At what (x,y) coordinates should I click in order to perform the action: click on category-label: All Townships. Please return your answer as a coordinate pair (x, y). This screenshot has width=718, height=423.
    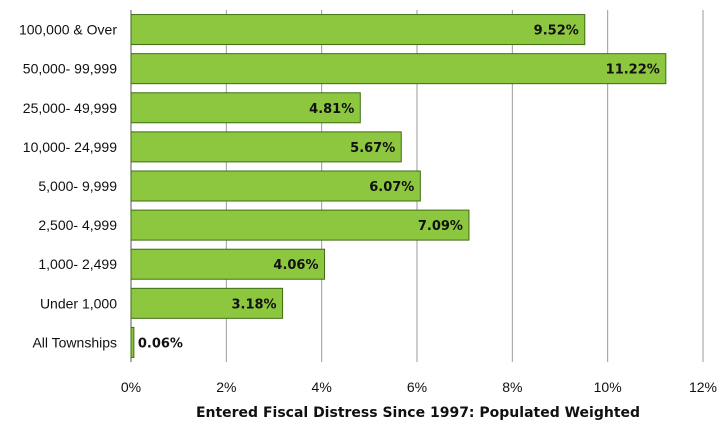
    Looking at the image, I should click on (74, 342).